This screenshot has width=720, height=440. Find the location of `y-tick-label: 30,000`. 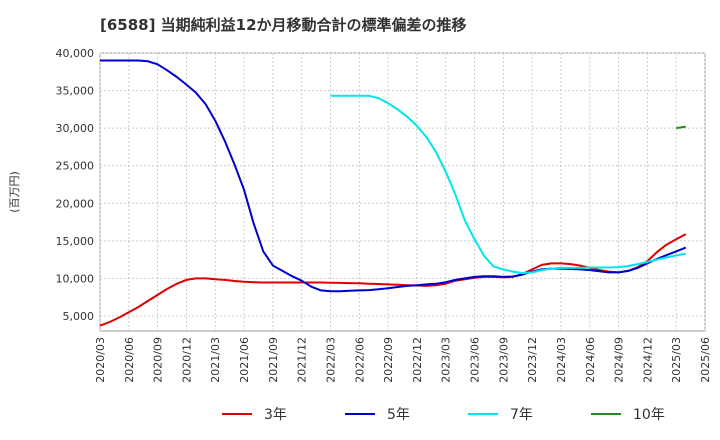

y-tick-label: 30,000 is located at coordinates (75, 128).